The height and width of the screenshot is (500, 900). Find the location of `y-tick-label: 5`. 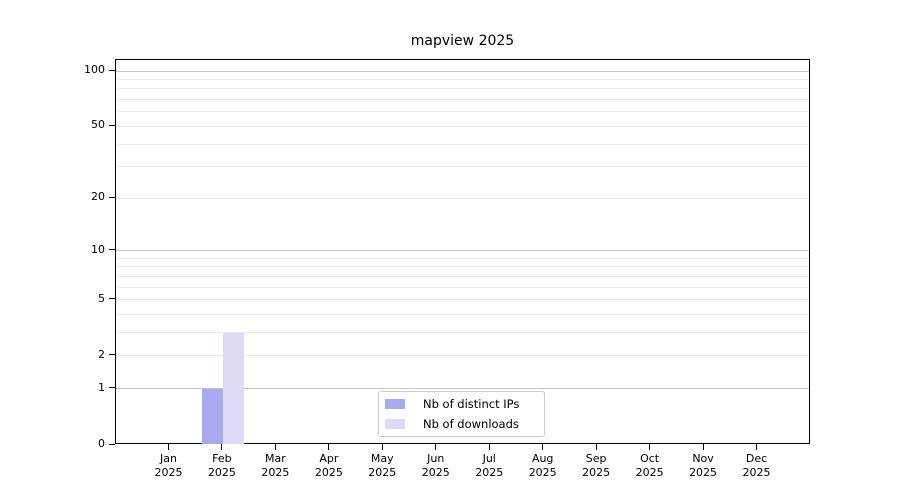

y-tick-label: 5 is located at coordinates (101, 298).